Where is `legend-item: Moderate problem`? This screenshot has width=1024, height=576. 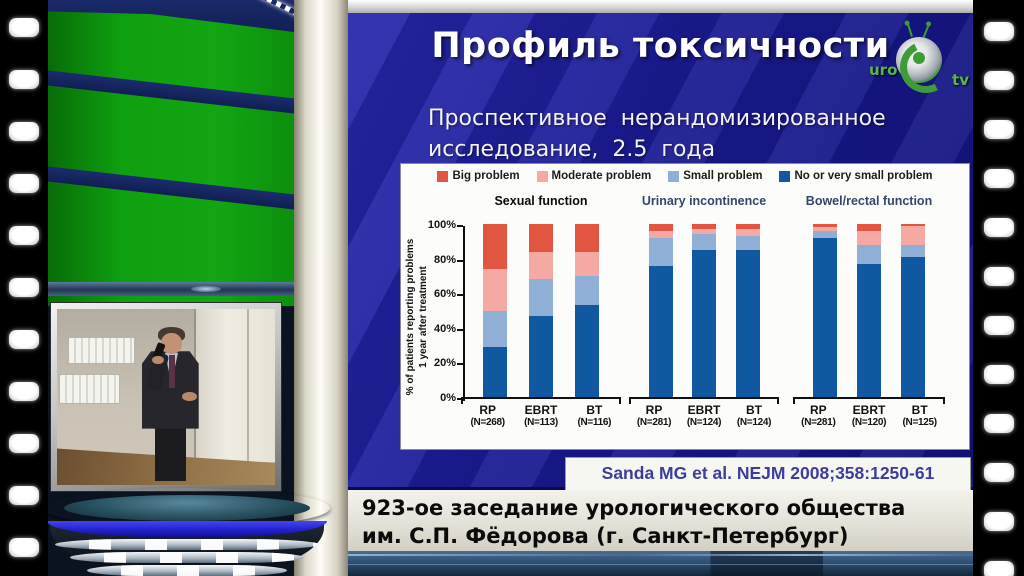 legend-item: Moderate problem is located at coordinates (594, 176).